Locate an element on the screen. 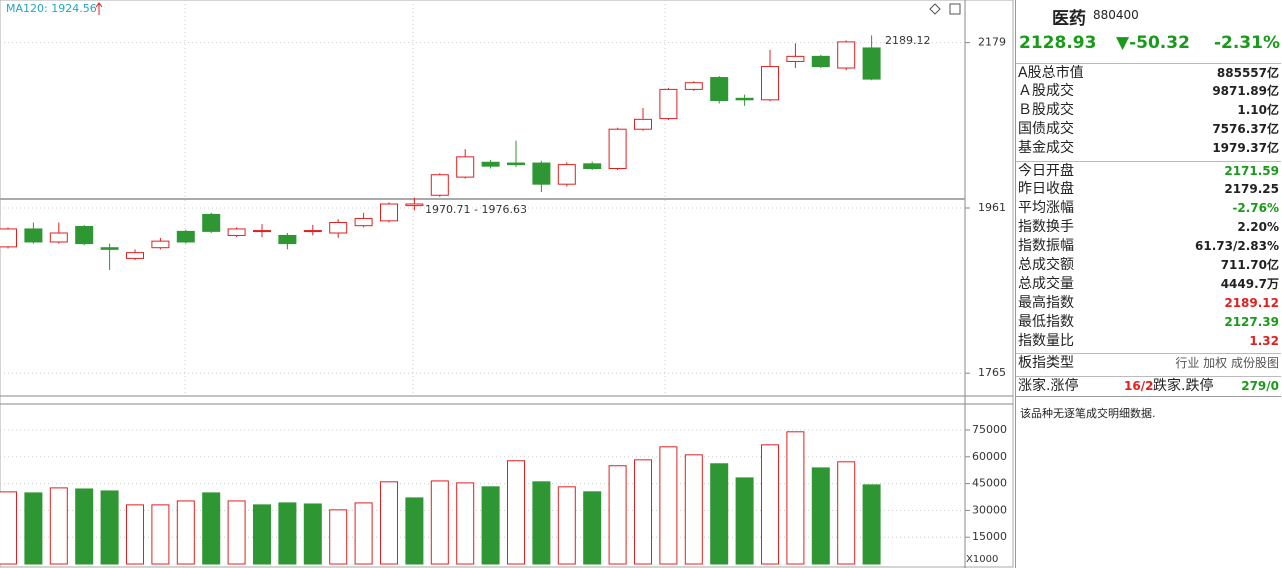 The height and width of the screenshot is (568, 1282). row-value: 9871.89亿 is located at coordinates (1245, 91).